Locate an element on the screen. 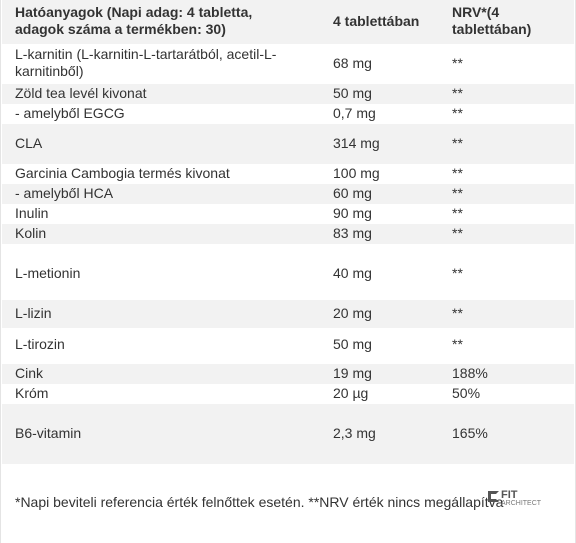 Image resolution: width=576 pixels, height=543 pixels. ingredient-amount: 60 mg is located at coordinates (352, 193).